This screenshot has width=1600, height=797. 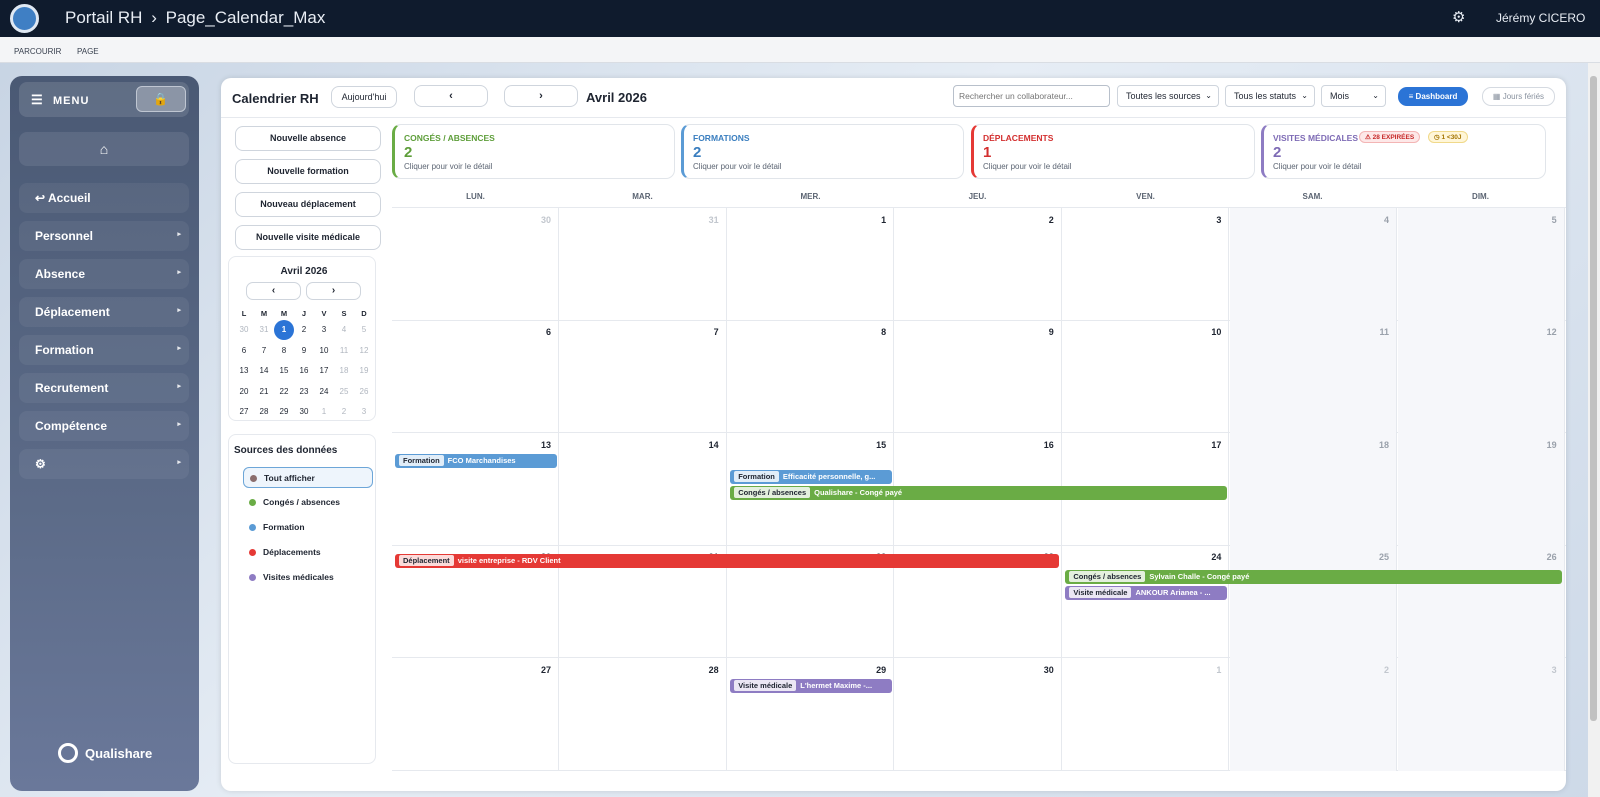 I want to click on sidebar-item-recrutement: Recrutement ▸, so click(x=104, y=388).